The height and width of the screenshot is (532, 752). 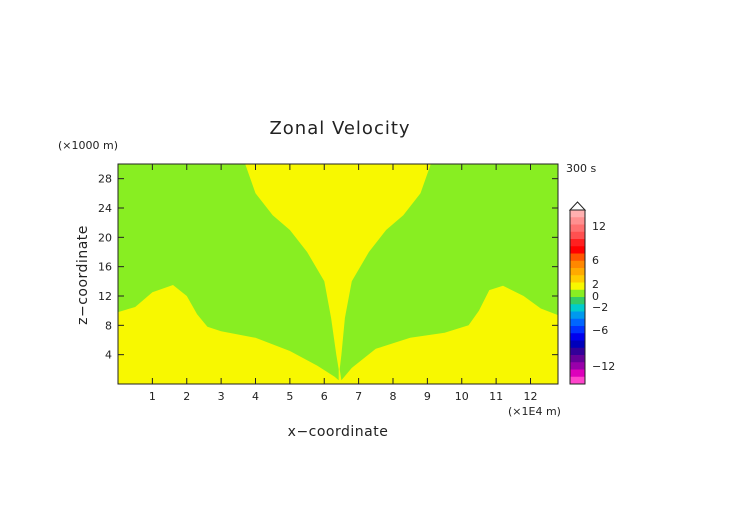 I want to click on x-tick-label: 5, so click(x=289, y=396).